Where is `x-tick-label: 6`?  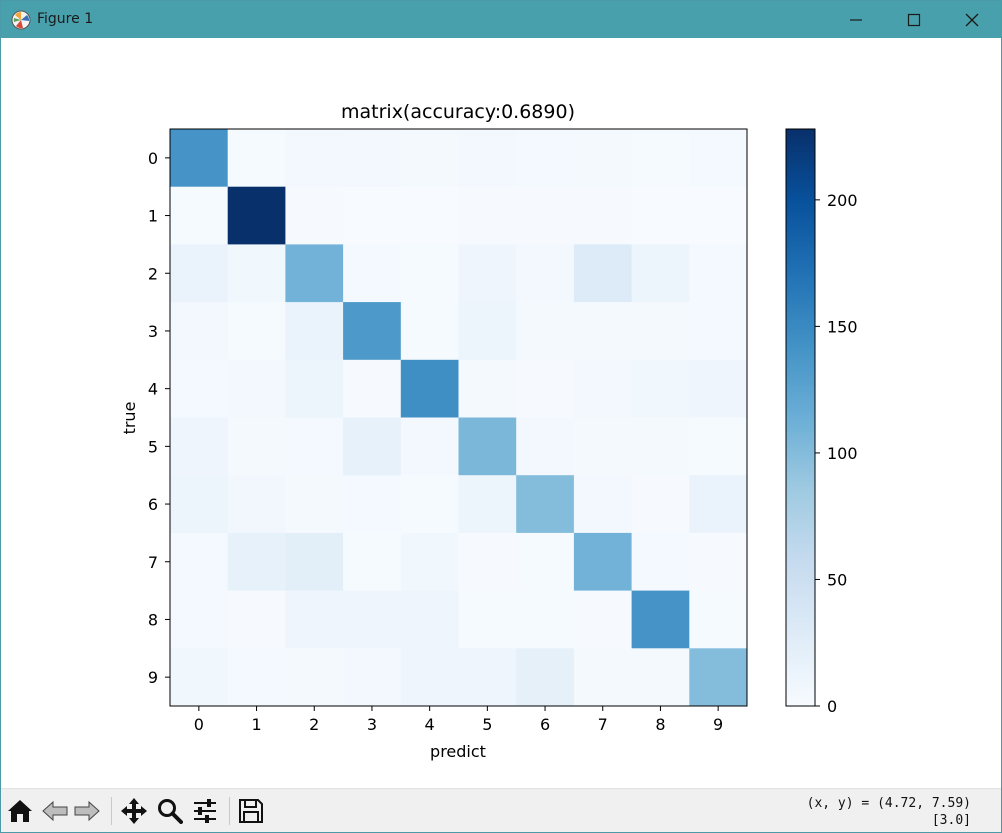 x-tick-label: 6 is located at coordinates (545, 724).